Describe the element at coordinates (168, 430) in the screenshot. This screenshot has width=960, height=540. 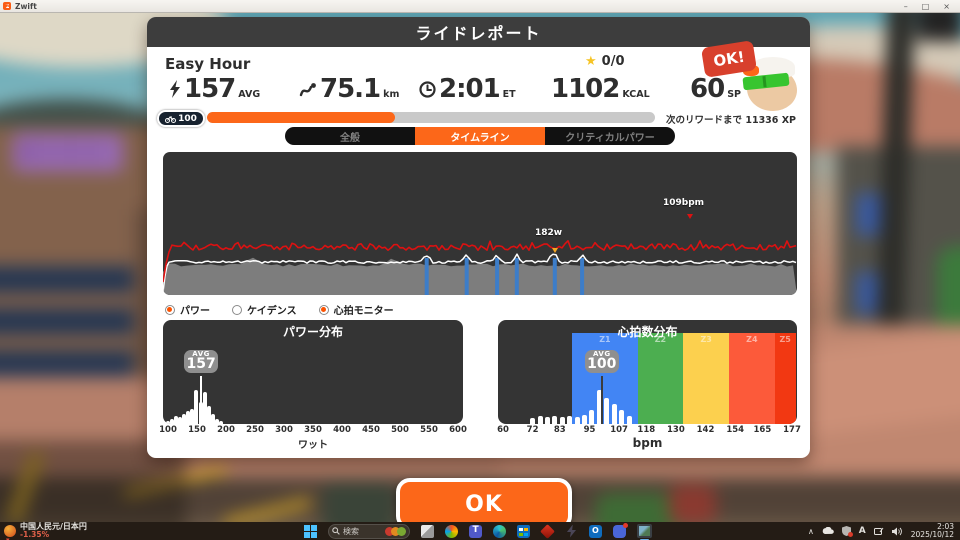
I see `axis-tick: 100` at that location.